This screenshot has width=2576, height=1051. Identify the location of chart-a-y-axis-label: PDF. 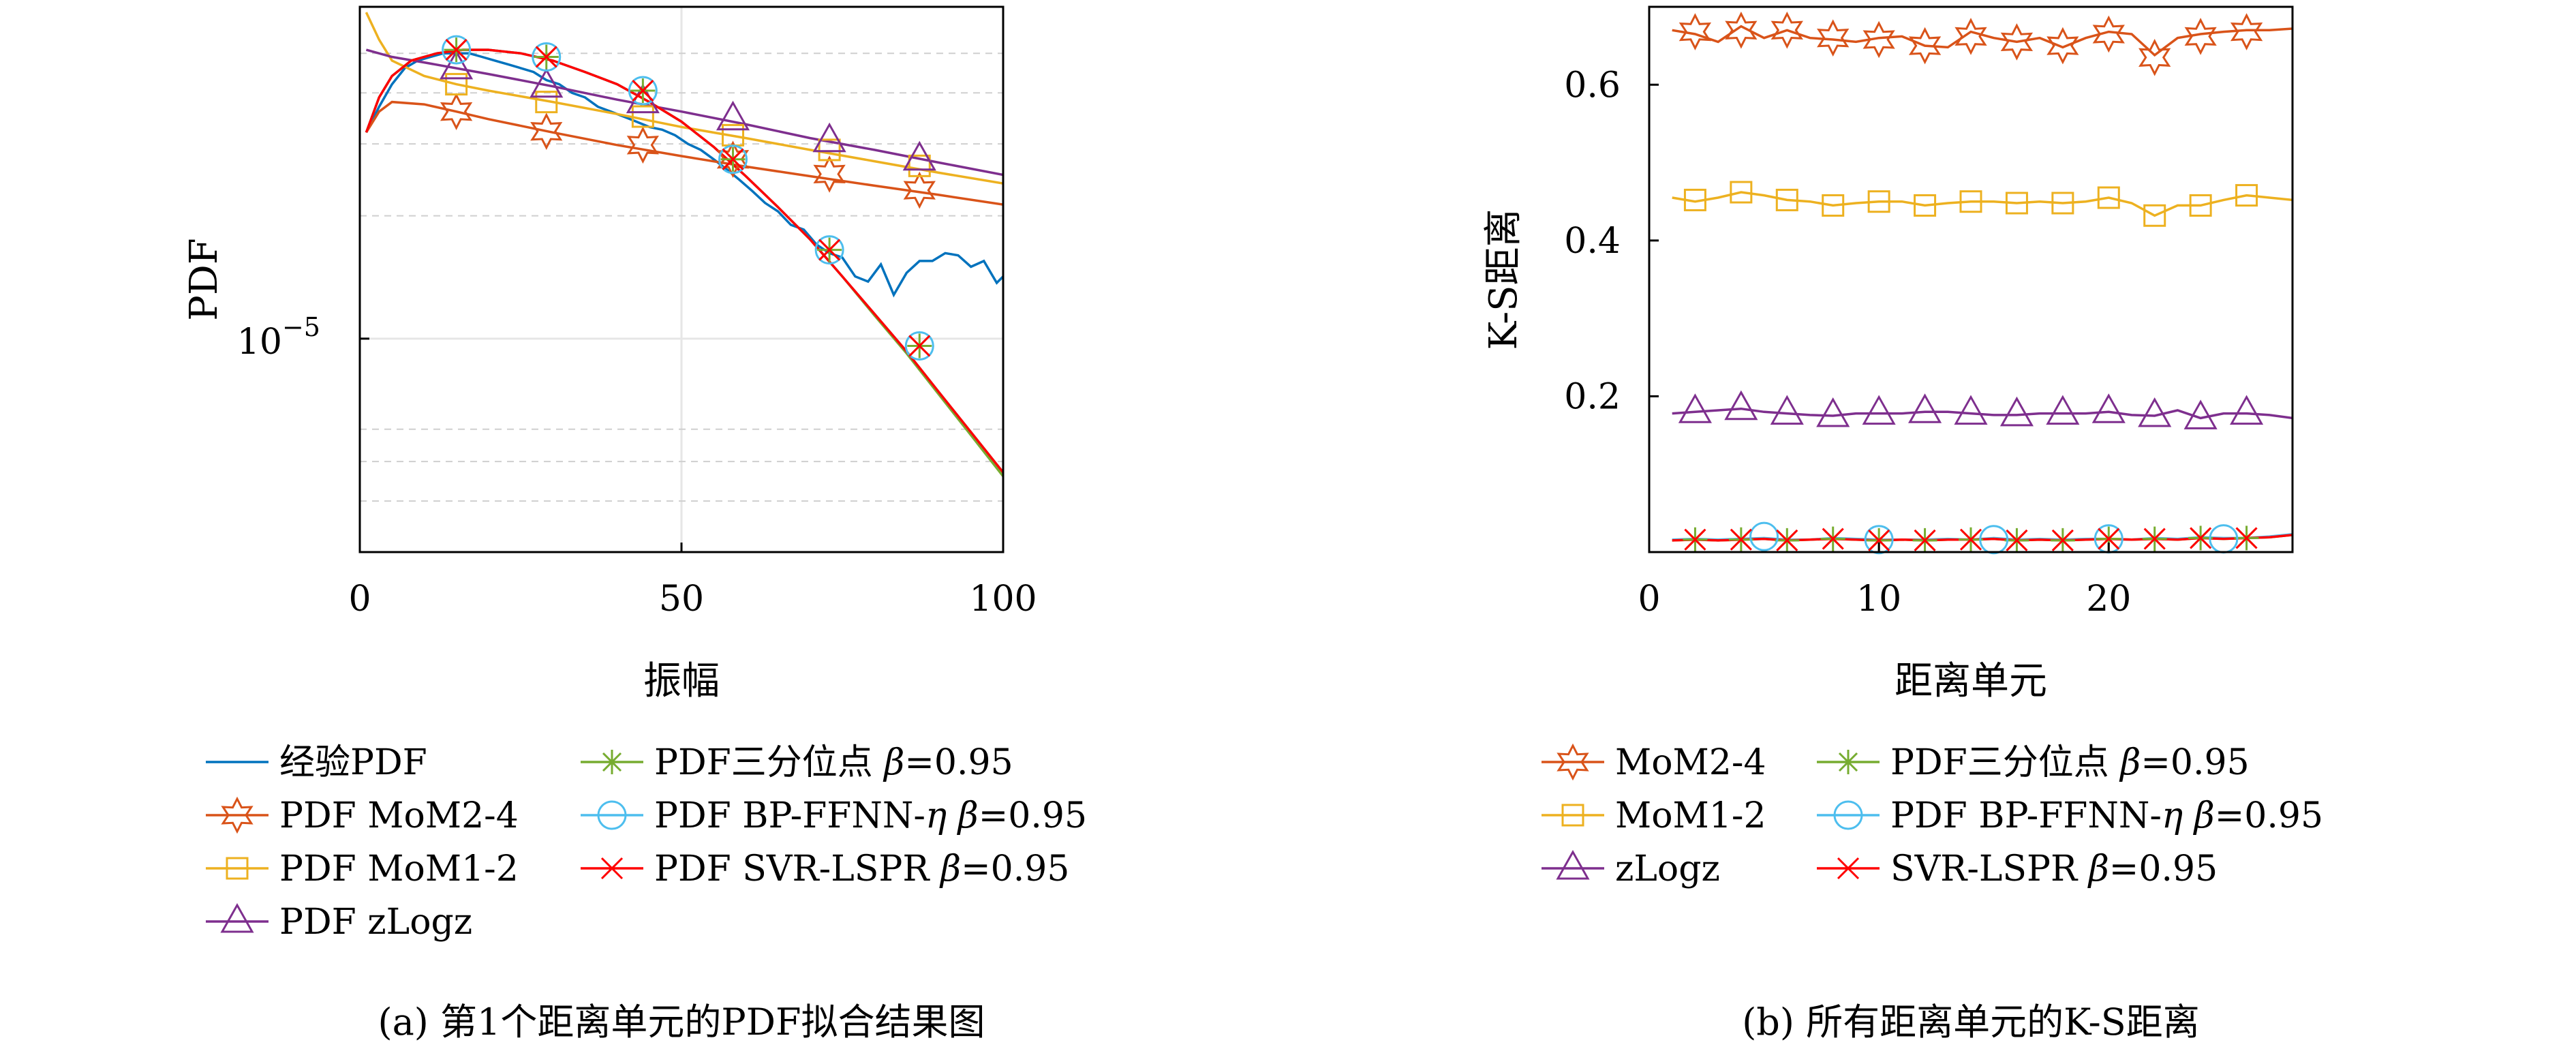
(204, 279).